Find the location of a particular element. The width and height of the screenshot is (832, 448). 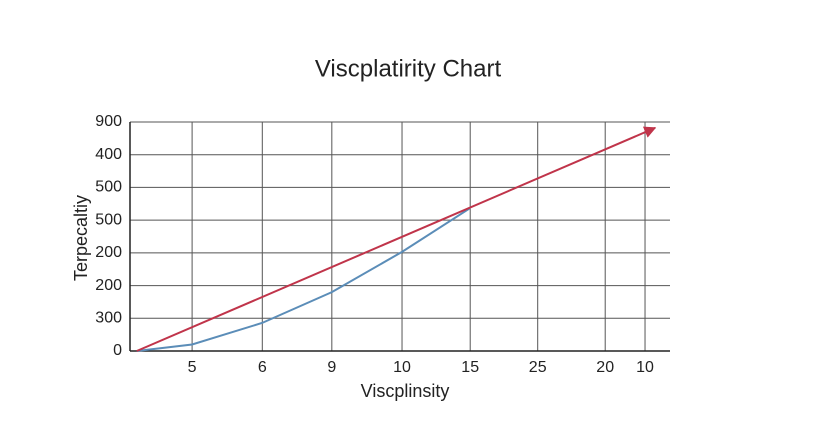

x-tick-label: 5 is located at coordinates (192, 367).